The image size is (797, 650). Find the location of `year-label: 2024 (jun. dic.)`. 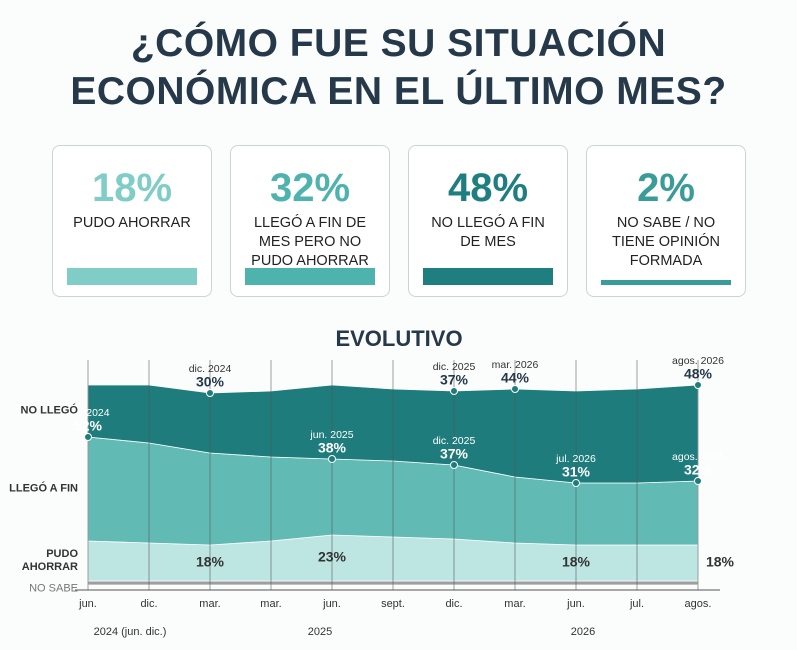

year-label: 2024 (jun. dic.) is located at coordinates (130, 632).